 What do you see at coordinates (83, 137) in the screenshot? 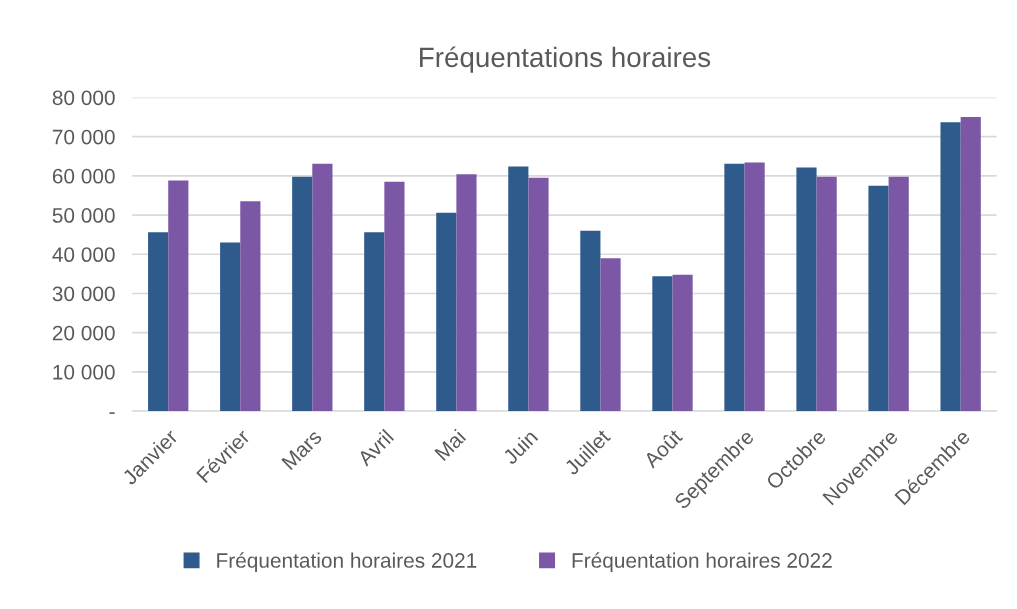
I see `y-tick-label: 70 000` at bounding box center [83, 137].